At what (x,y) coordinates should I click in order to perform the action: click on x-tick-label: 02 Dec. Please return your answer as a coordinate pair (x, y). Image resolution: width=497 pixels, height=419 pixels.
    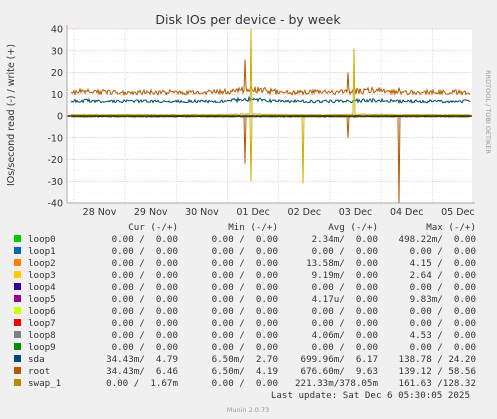
    Looking at the image, I should click on (305, 212).